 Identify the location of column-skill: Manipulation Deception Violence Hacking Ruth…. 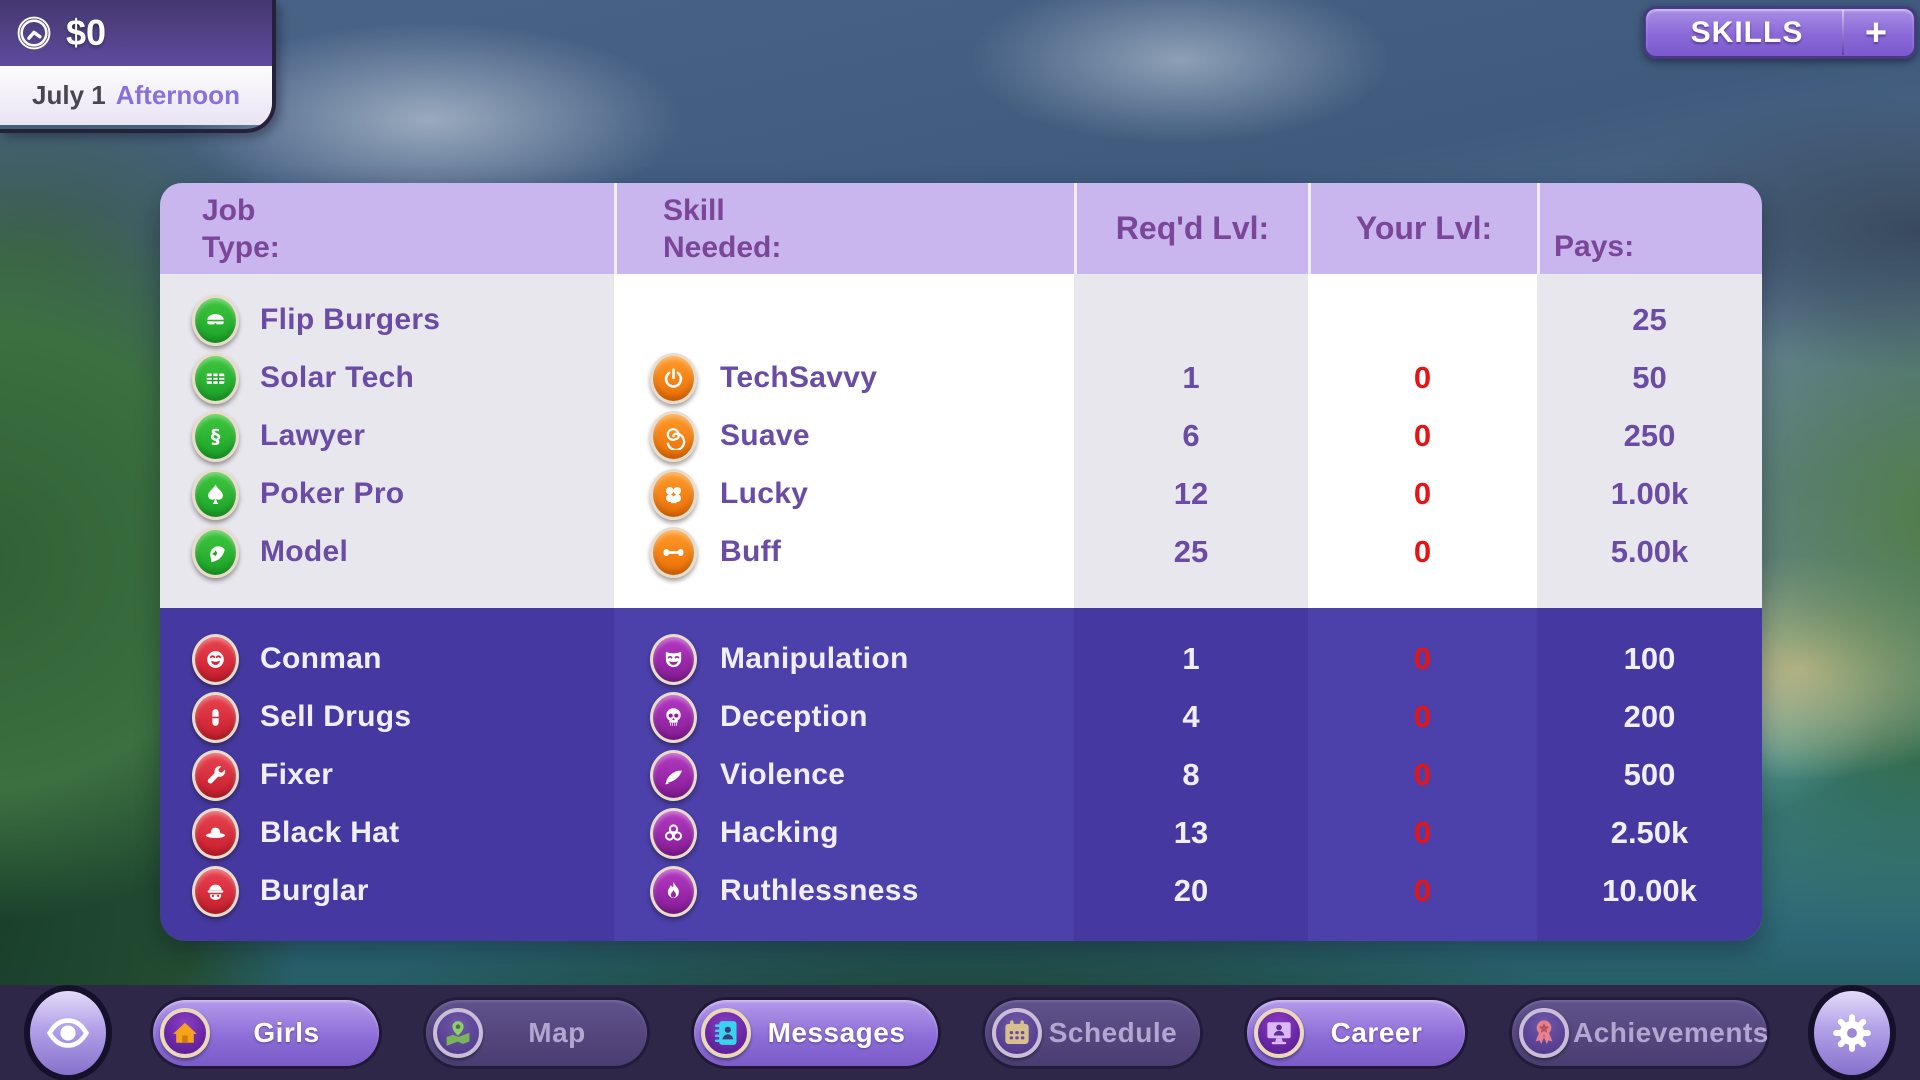
(844, 774).